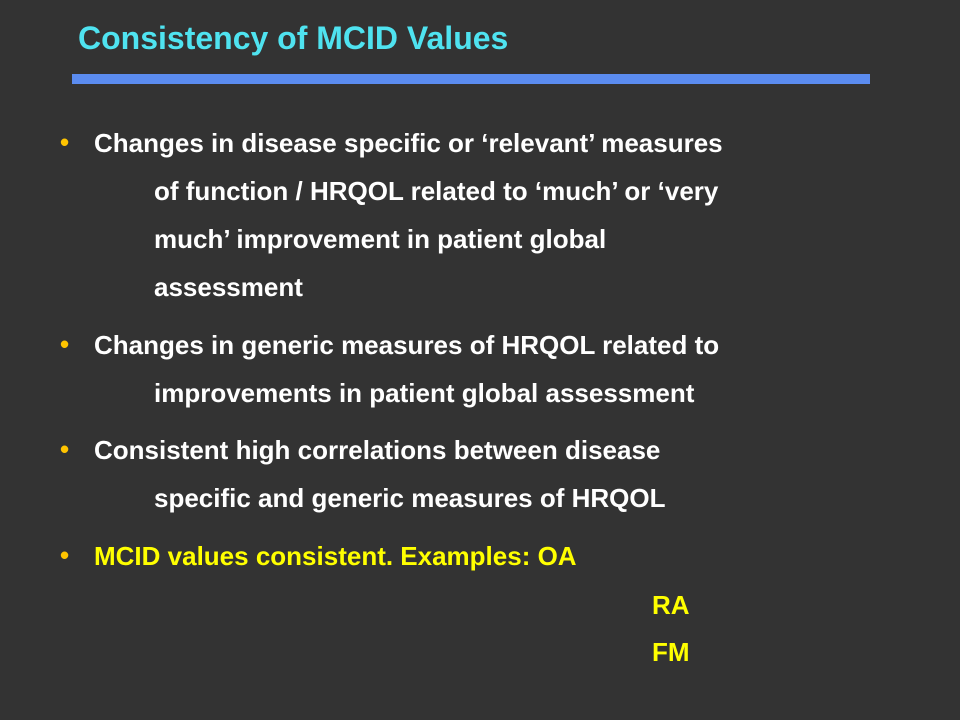  What do you see at coordinates (228, 287) in the screenshot?
I see `bullet-text-line: assessment` at bounding box center [228, 287].